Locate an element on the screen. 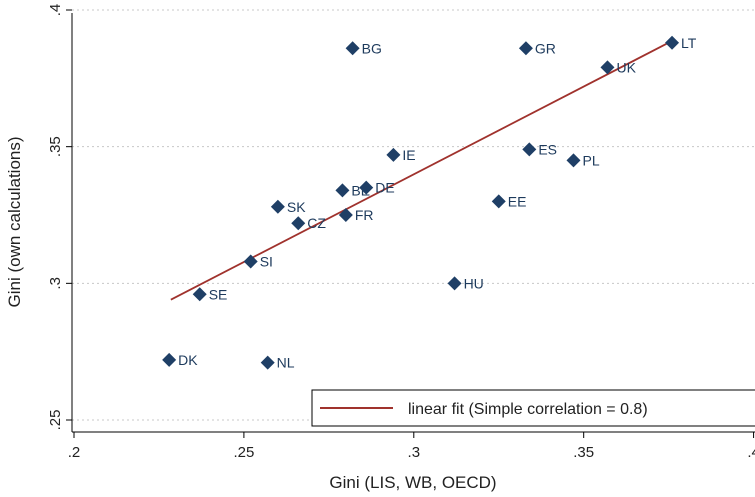  legend: linear fit (Simple correlation = 0.8) is located at coordinates (533, 408).